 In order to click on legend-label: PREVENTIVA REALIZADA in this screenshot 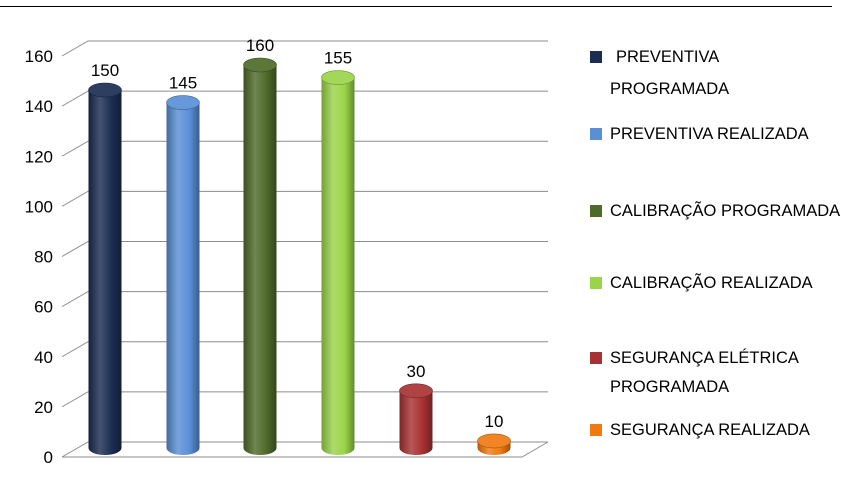, I will do `click(709, 134)`.